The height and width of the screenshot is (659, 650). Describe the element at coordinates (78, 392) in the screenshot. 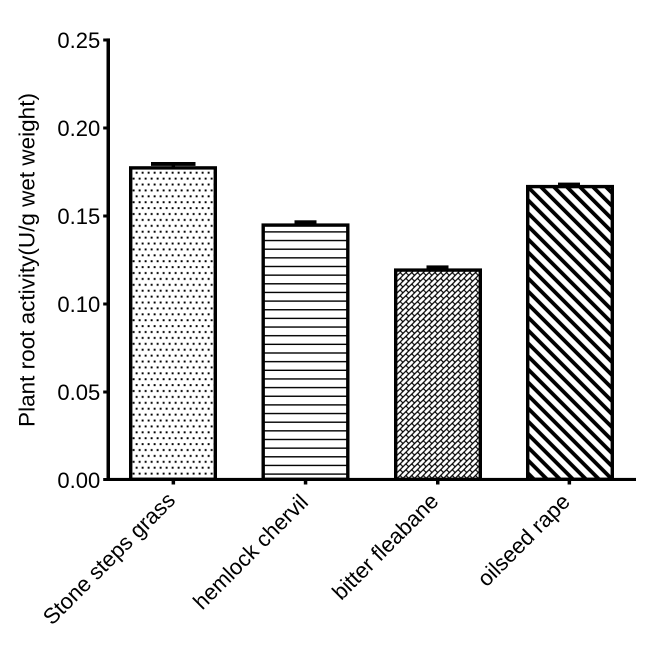

I see `svg-text: 0.05` at that location.